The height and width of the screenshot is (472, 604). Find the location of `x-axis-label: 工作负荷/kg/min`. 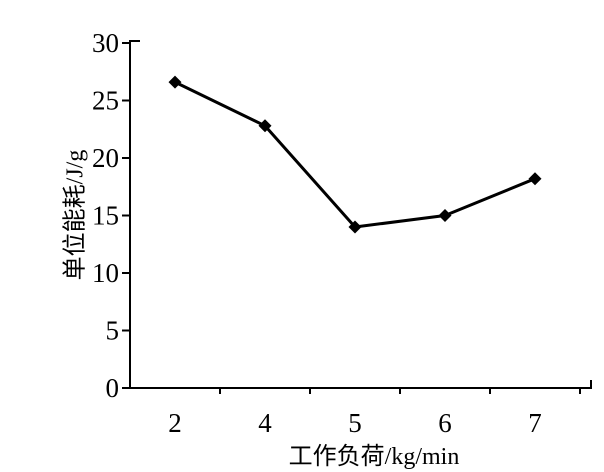

x-axis-label: 工作负荷/kg/min is located at coordinates (374, 457).